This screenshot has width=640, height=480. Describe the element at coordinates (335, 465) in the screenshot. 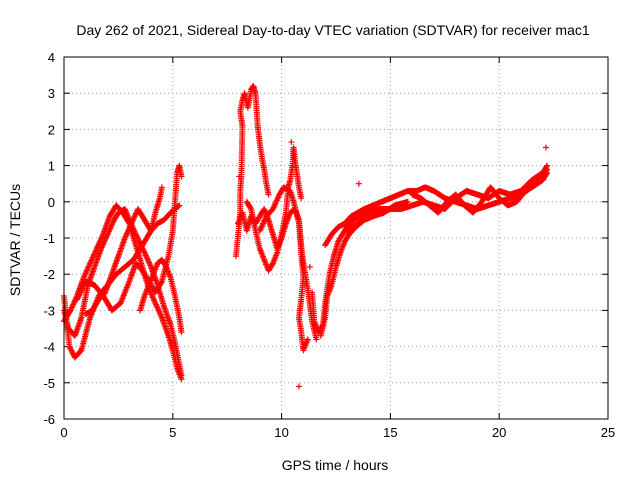

I see `x-axis-label: GPS time / hours` at that location.